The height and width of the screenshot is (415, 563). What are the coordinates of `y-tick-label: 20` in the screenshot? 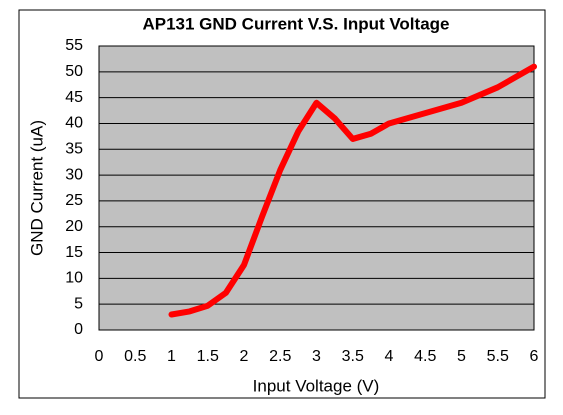 It's located at (74, 226).